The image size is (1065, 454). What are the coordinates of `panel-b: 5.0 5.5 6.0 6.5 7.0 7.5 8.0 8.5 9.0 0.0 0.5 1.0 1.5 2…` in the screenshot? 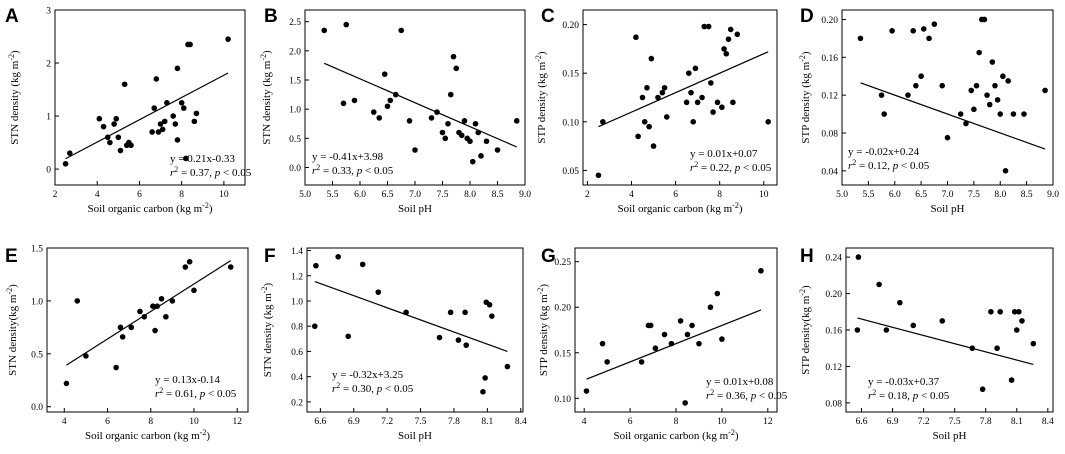 It's located at (395, 110).